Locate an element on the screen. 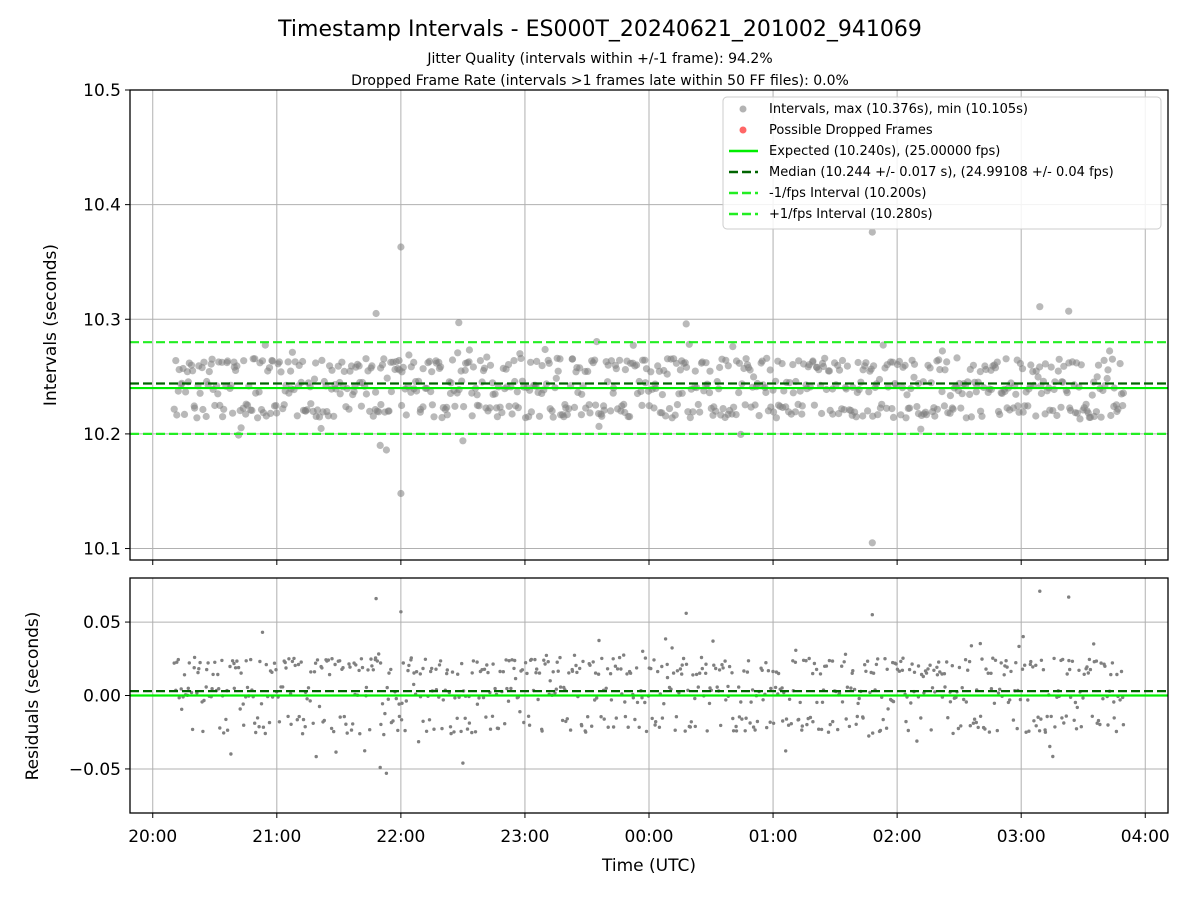 This screenshot has height=900, width=1200. x-tick-label: 22:00 is located at coordinates (400, 837).